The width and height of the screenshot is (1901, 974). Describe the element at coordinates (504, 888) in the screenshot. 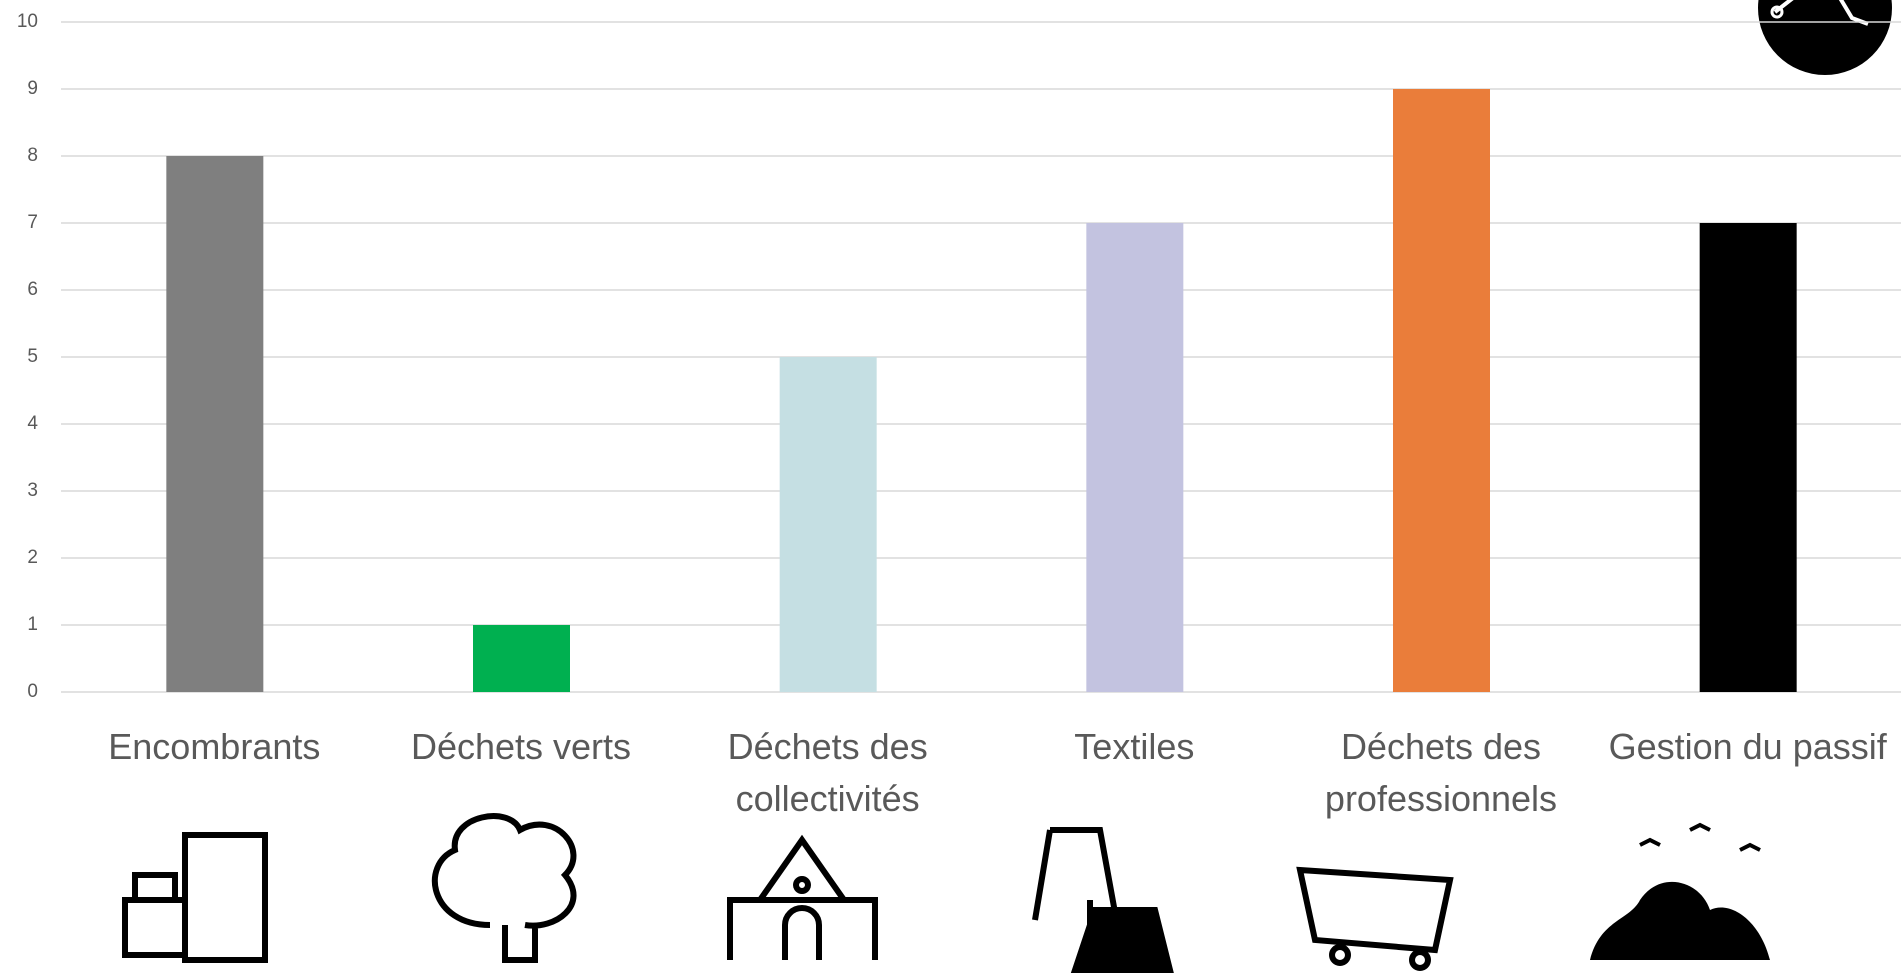

I see `icon-tree` at that location.